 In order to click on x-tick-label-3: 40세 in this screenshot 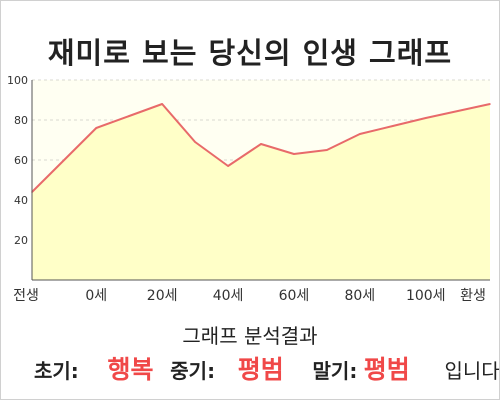, I will do `click(228, 296)`.